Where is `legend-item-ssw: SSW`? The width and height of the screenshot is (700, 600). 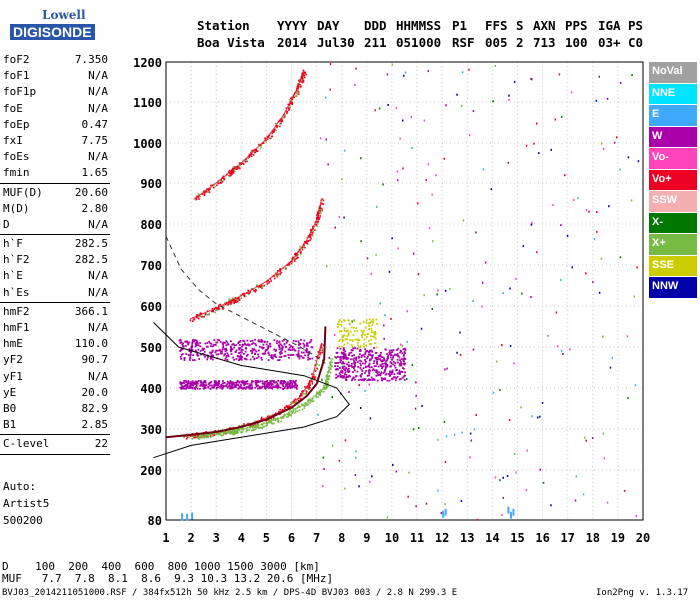 legend-item-ssw: SSW is located at coordinates (673, 201).